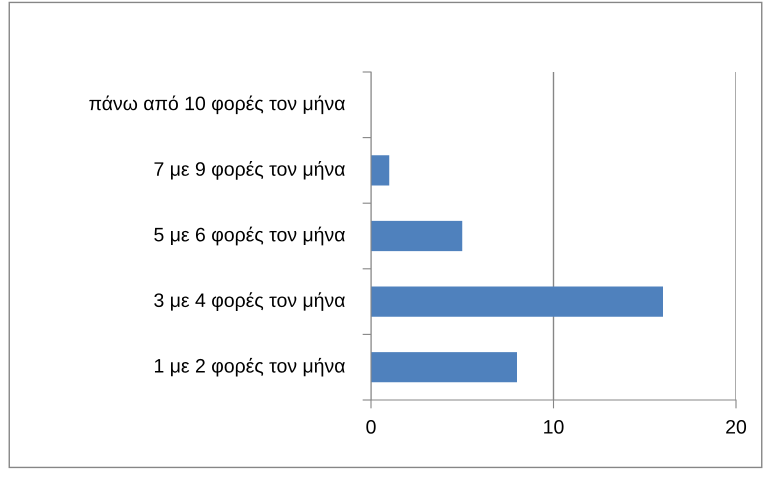 The width and height of the screenshot is (771, 477). What do you see at coordinates (554, 427) in the screenshot?
I see `x-tick-label: 10` at bounding box center [554, 427].